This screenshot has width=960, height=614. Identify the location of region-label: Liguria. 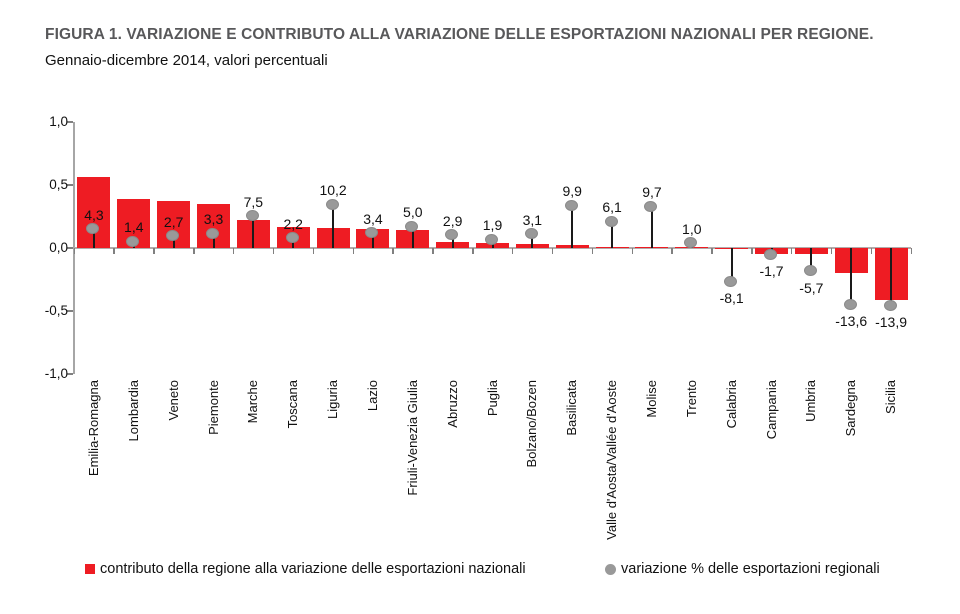
(333, 400).